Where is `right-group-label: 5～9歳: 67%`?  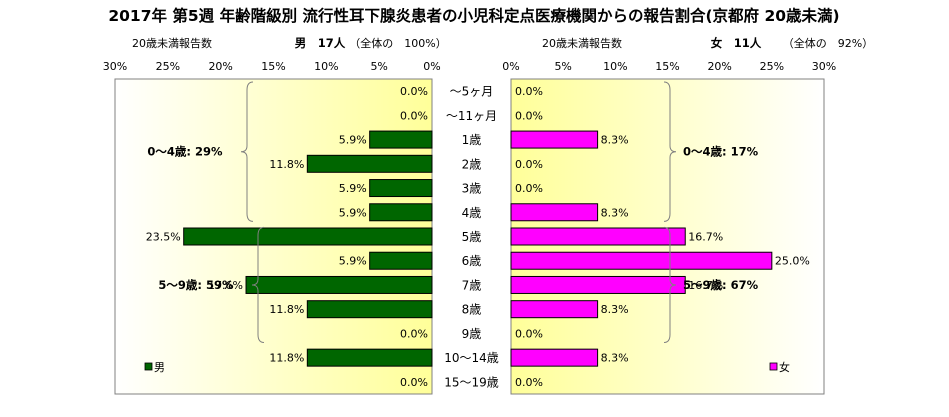 right-group-label: 5～9歳: 67% is located at coordinates (721, 285).